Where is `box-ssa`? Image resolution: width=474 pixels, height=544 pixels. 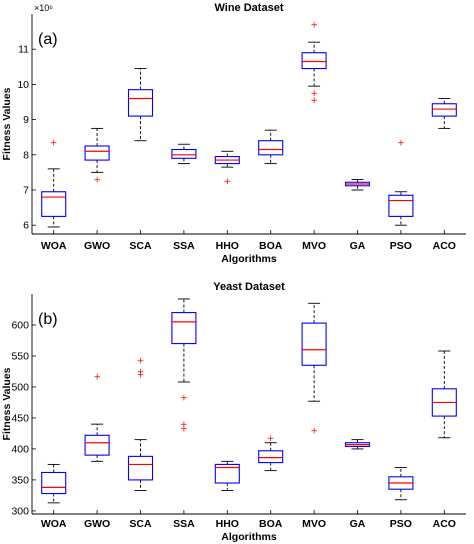 box-ssa is located at coordinates (184, 154).